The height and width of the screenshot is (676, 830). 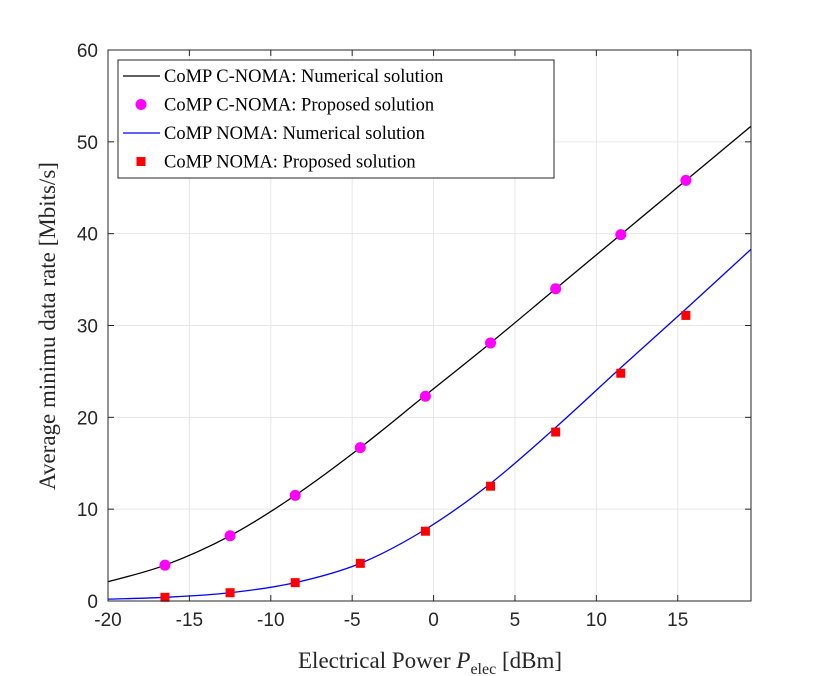 I want to click on x-tick-label: 15, so click(x=677, y=620).